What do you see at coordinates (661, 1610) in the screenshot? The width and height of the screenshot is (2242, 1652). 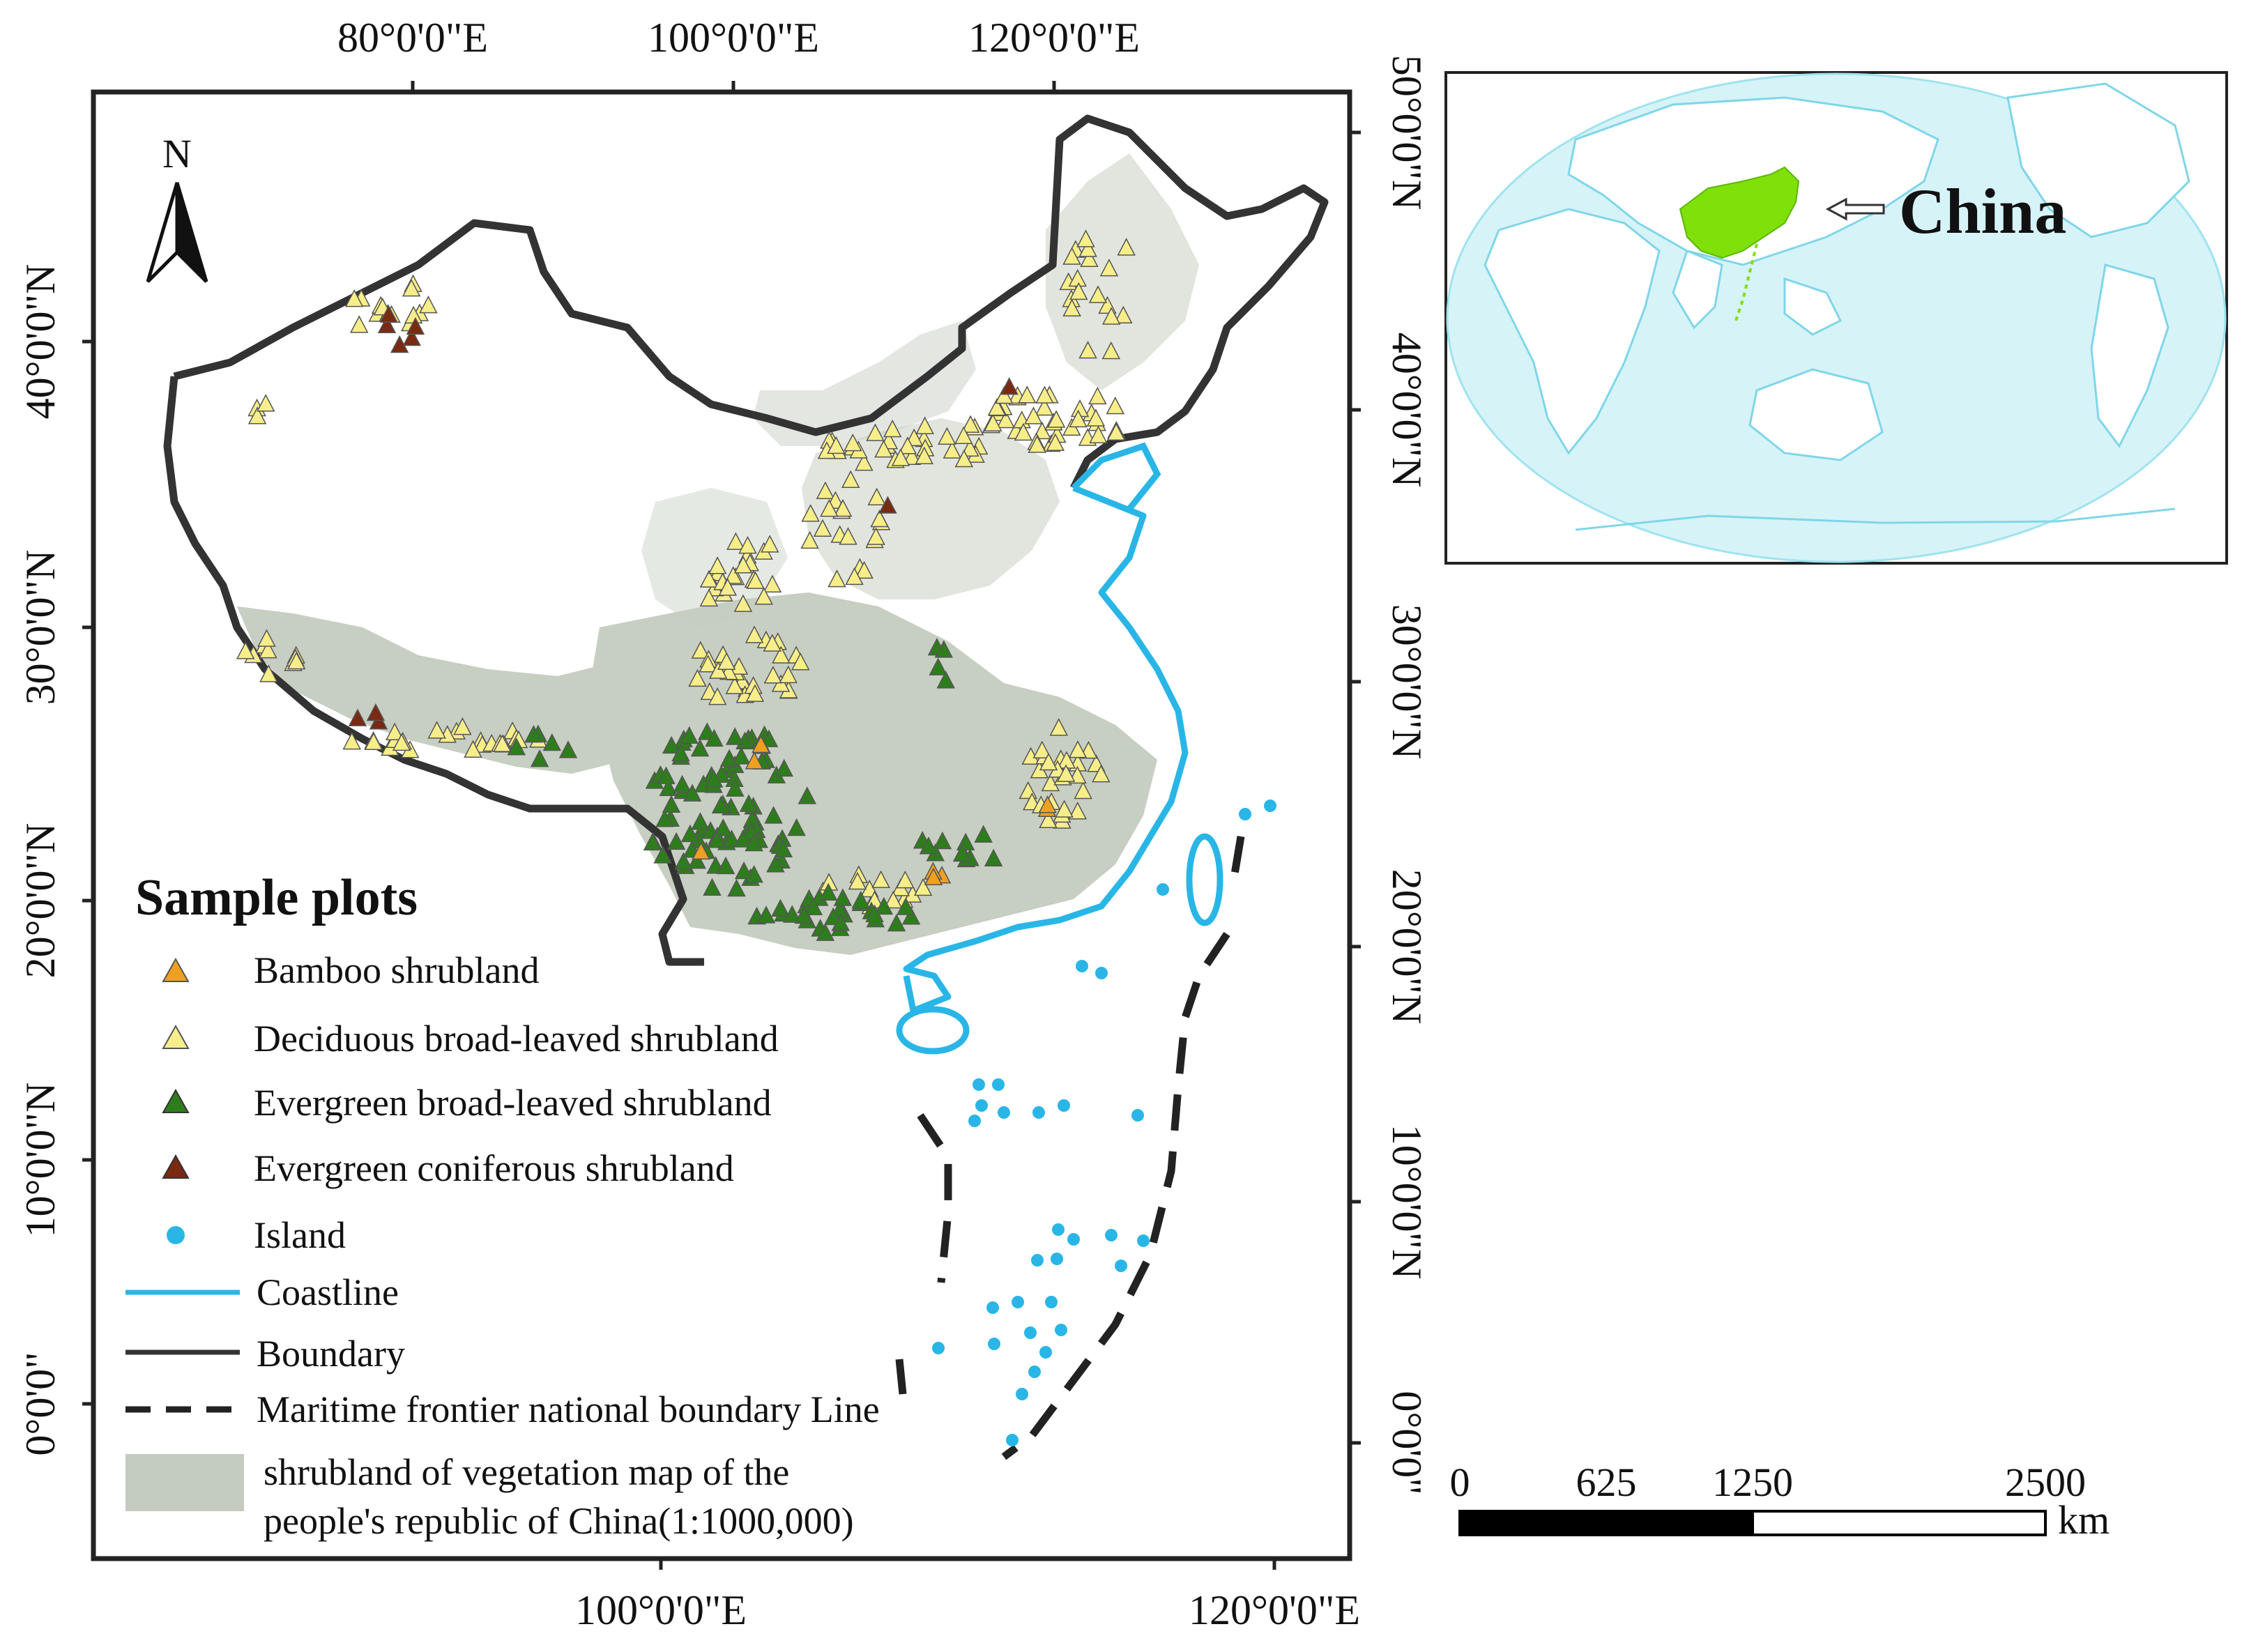 I see `bottom-tick-label: 100°0'0"E` at bounding box center [661, 1610].